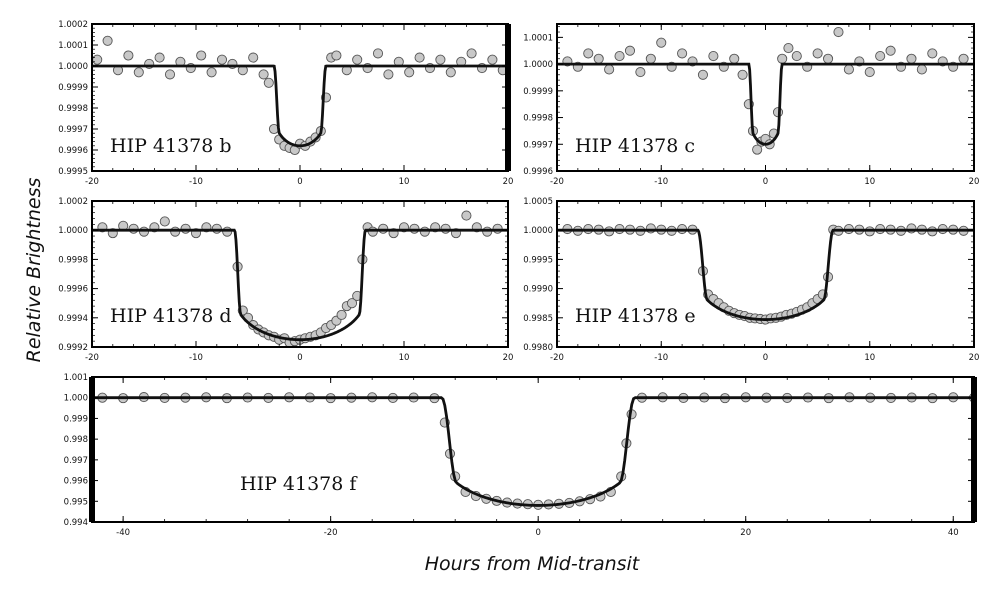 Image resolution: width=1000 pixels, height=590 pixels. What do you see at coordinates (508, 97) in the screenshot?
I see `right-edge-bar` at bounding box center [508, 97].